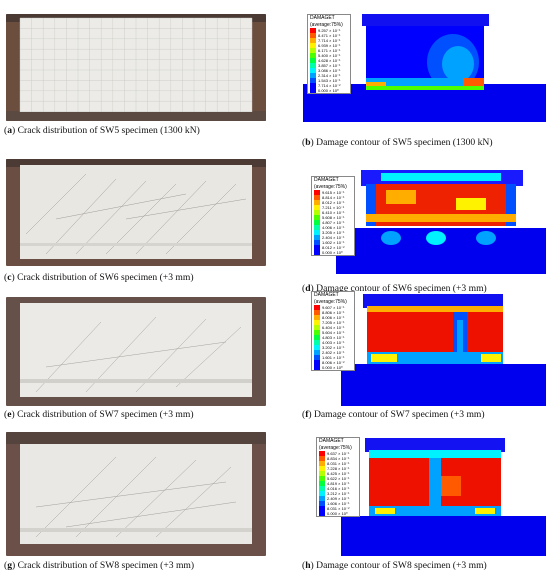 This screenshot has height=576, width=550. I want to click on legend-value: 6.410 × 10⁻¹, so click(333, 212).